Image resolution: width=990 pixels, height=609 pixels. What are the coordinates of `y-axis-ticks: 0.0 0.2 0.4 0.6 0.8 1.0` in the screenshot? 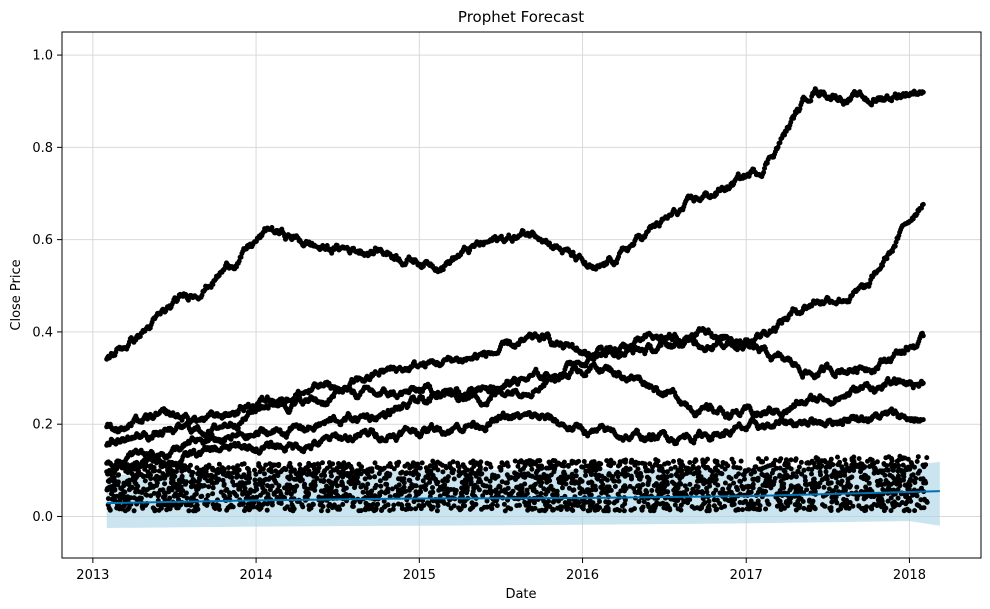 It's located at (47, 287).